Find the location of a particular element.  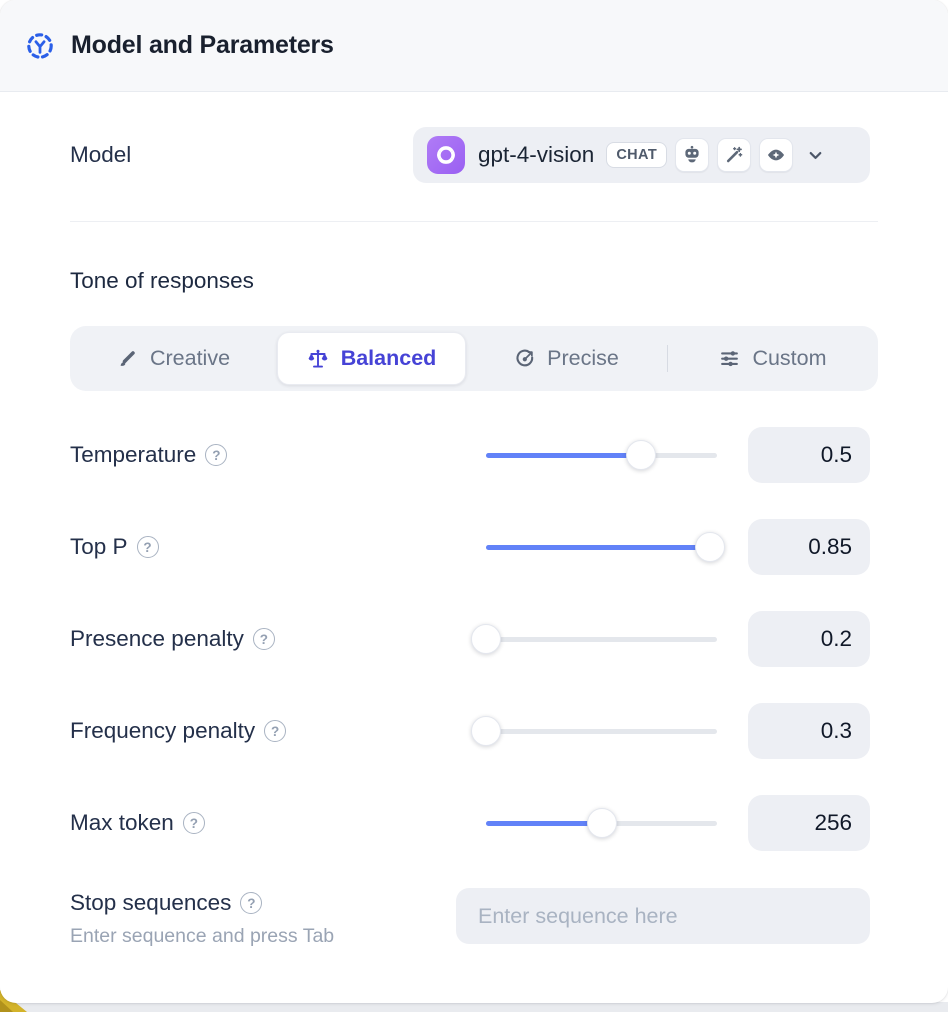

robot-icon is located at coordinates (692, 155).